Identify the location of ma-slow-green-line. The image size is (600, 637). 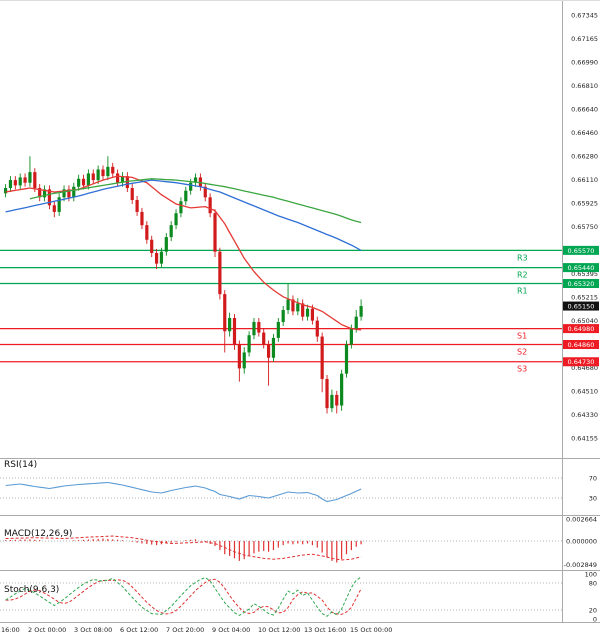
(195, 201).